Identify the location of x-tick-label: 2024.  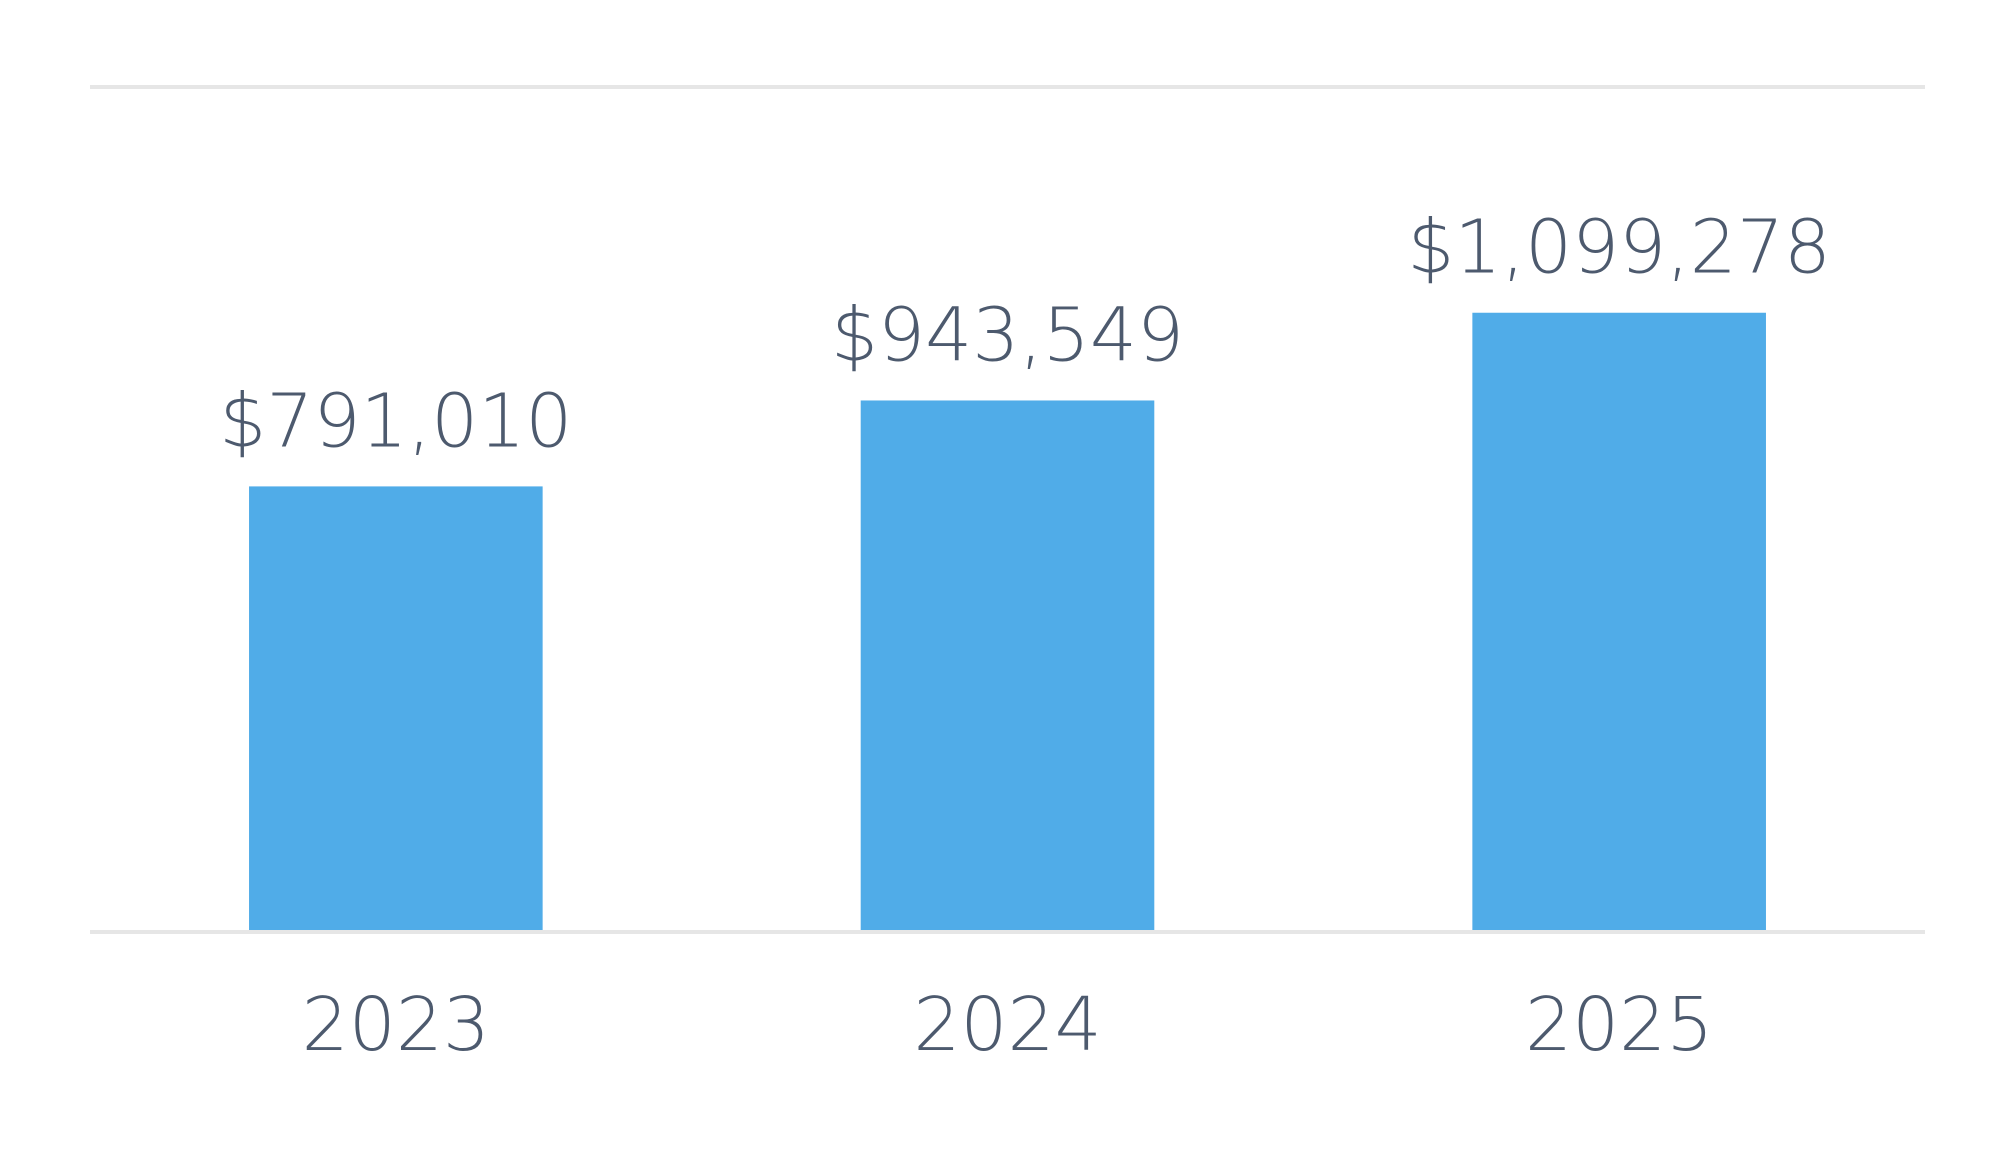
(1007, 1025).